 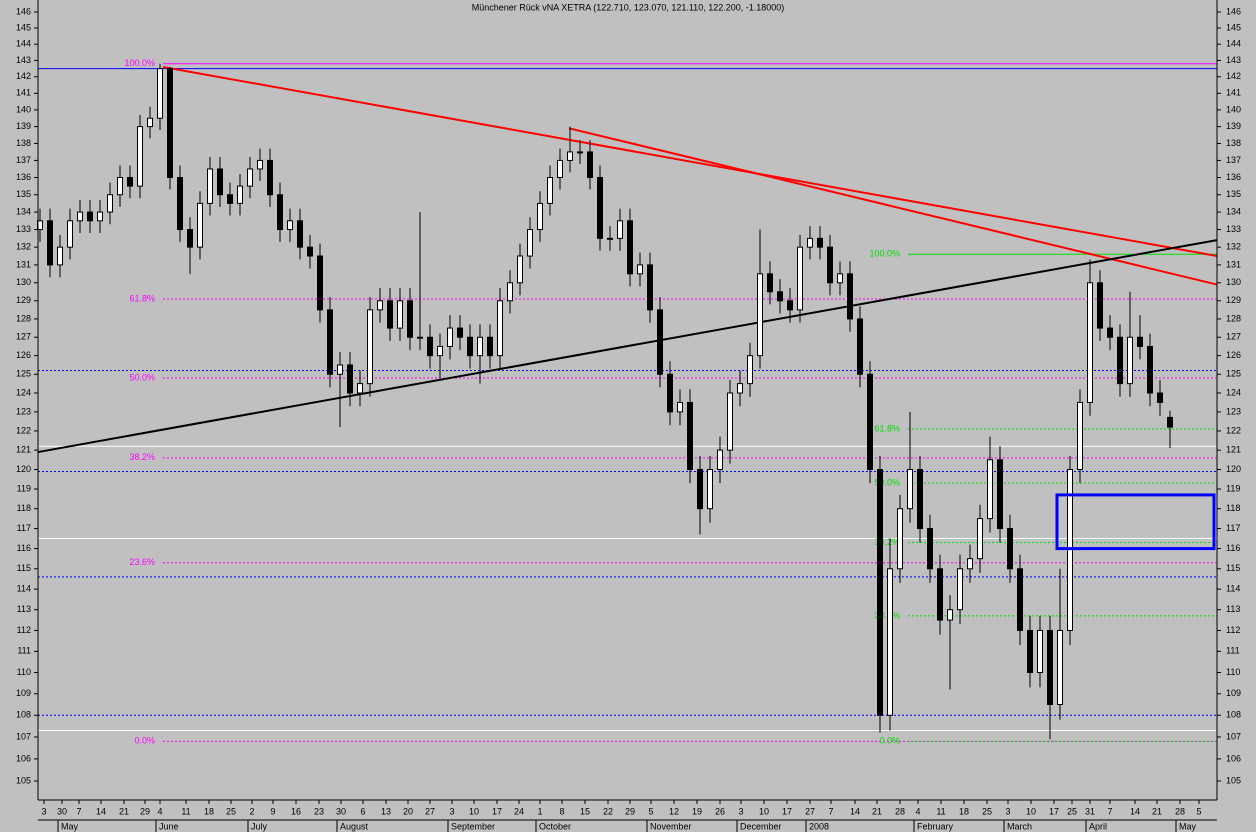 I want to click on y-tick-label: 118, so click(x=24, y=508).